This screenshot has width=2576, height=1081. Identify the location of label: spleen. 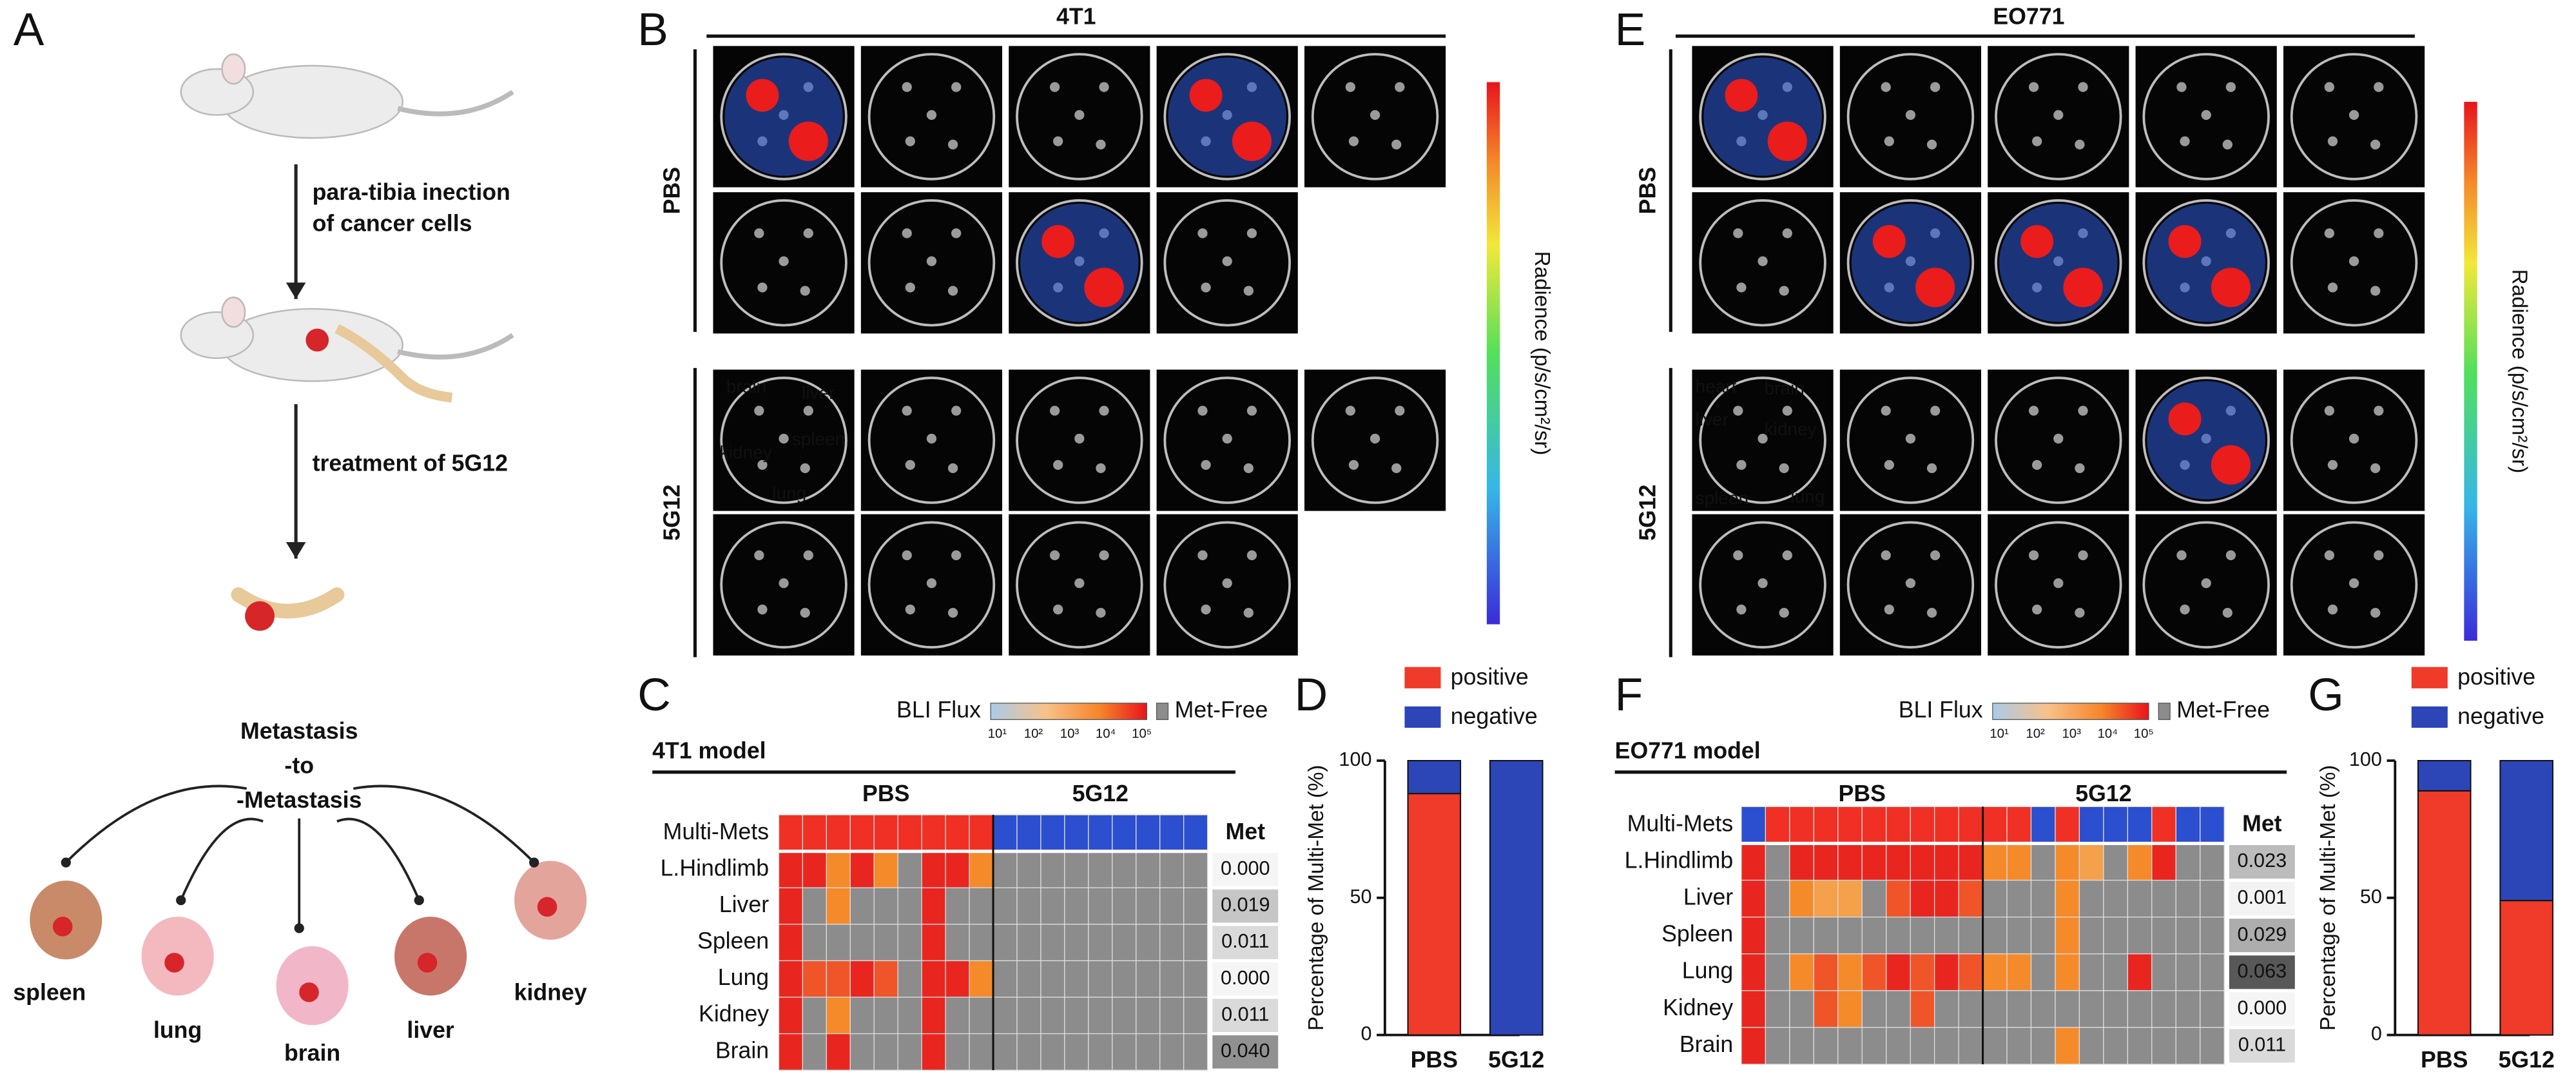
(49, 992).